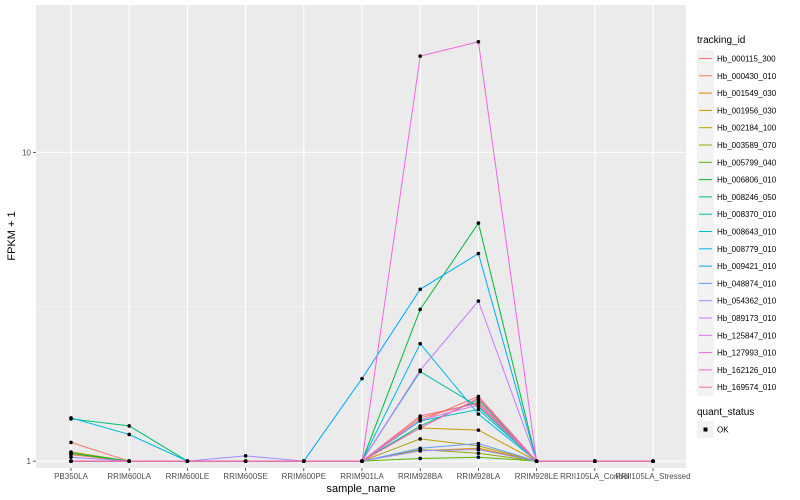  I want to click on point-Hb_008779_010-RRIM600LA, so click(129, 434).